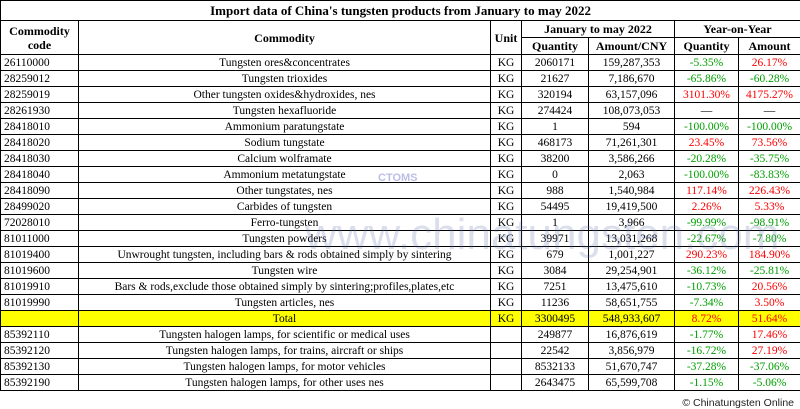 This screenshot has height=409, width=800. What do you see at coordinates (555, 142) in the screenshot?
I see `cell-quantity: 468173` at bounding box center [555, 142].